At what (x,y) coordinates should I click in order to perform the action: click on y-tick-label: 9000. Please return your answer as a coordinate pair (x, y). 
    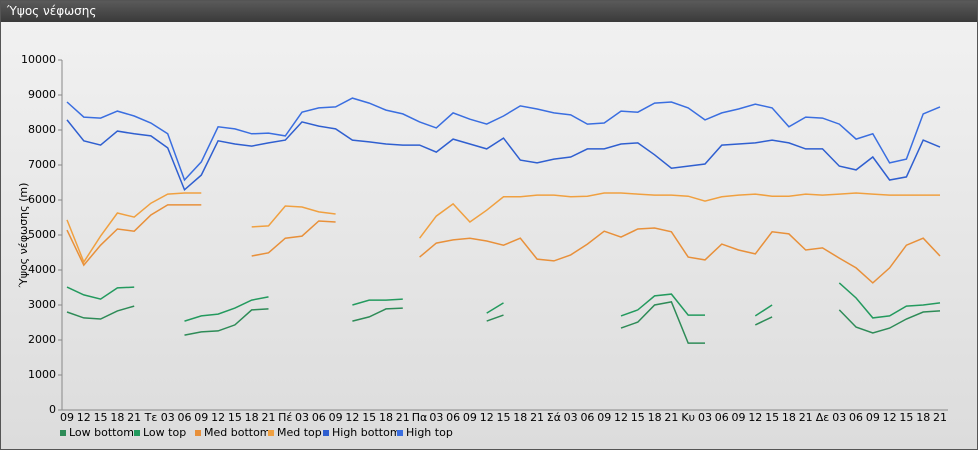
    Looking at the image, I should click on (42, 94).